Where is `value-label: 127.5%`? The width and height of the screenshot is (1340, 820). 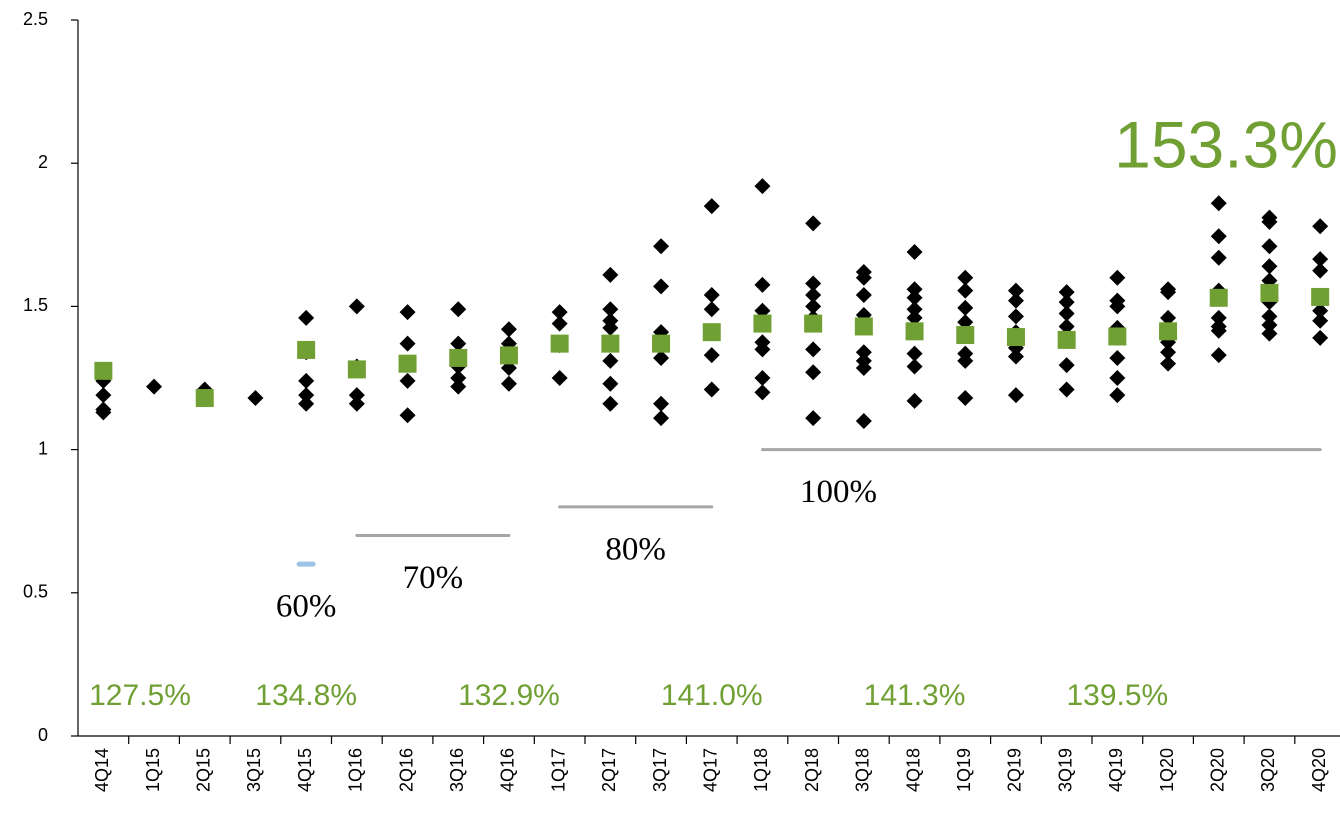 value-label: 127.5% is located at coordinates (140, 695).